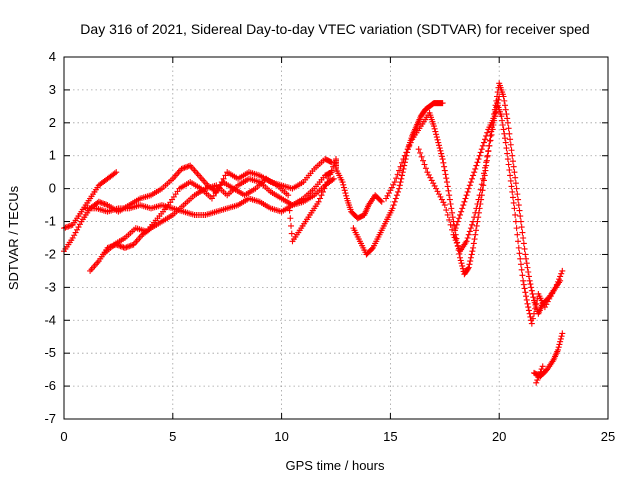  Describe the element at coordinates (281, 436) in the screenshot. I see `x-tick-label: 10` at that location.